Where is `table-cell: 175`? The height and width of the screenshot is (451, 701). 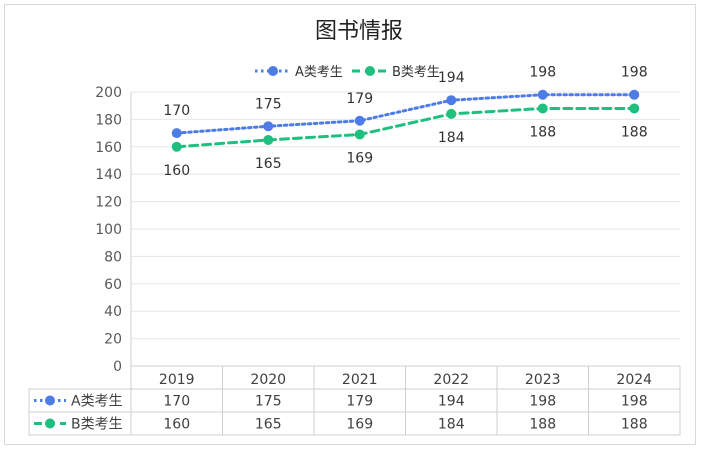 table-cell: 175 is located at coordinates (268, 402).